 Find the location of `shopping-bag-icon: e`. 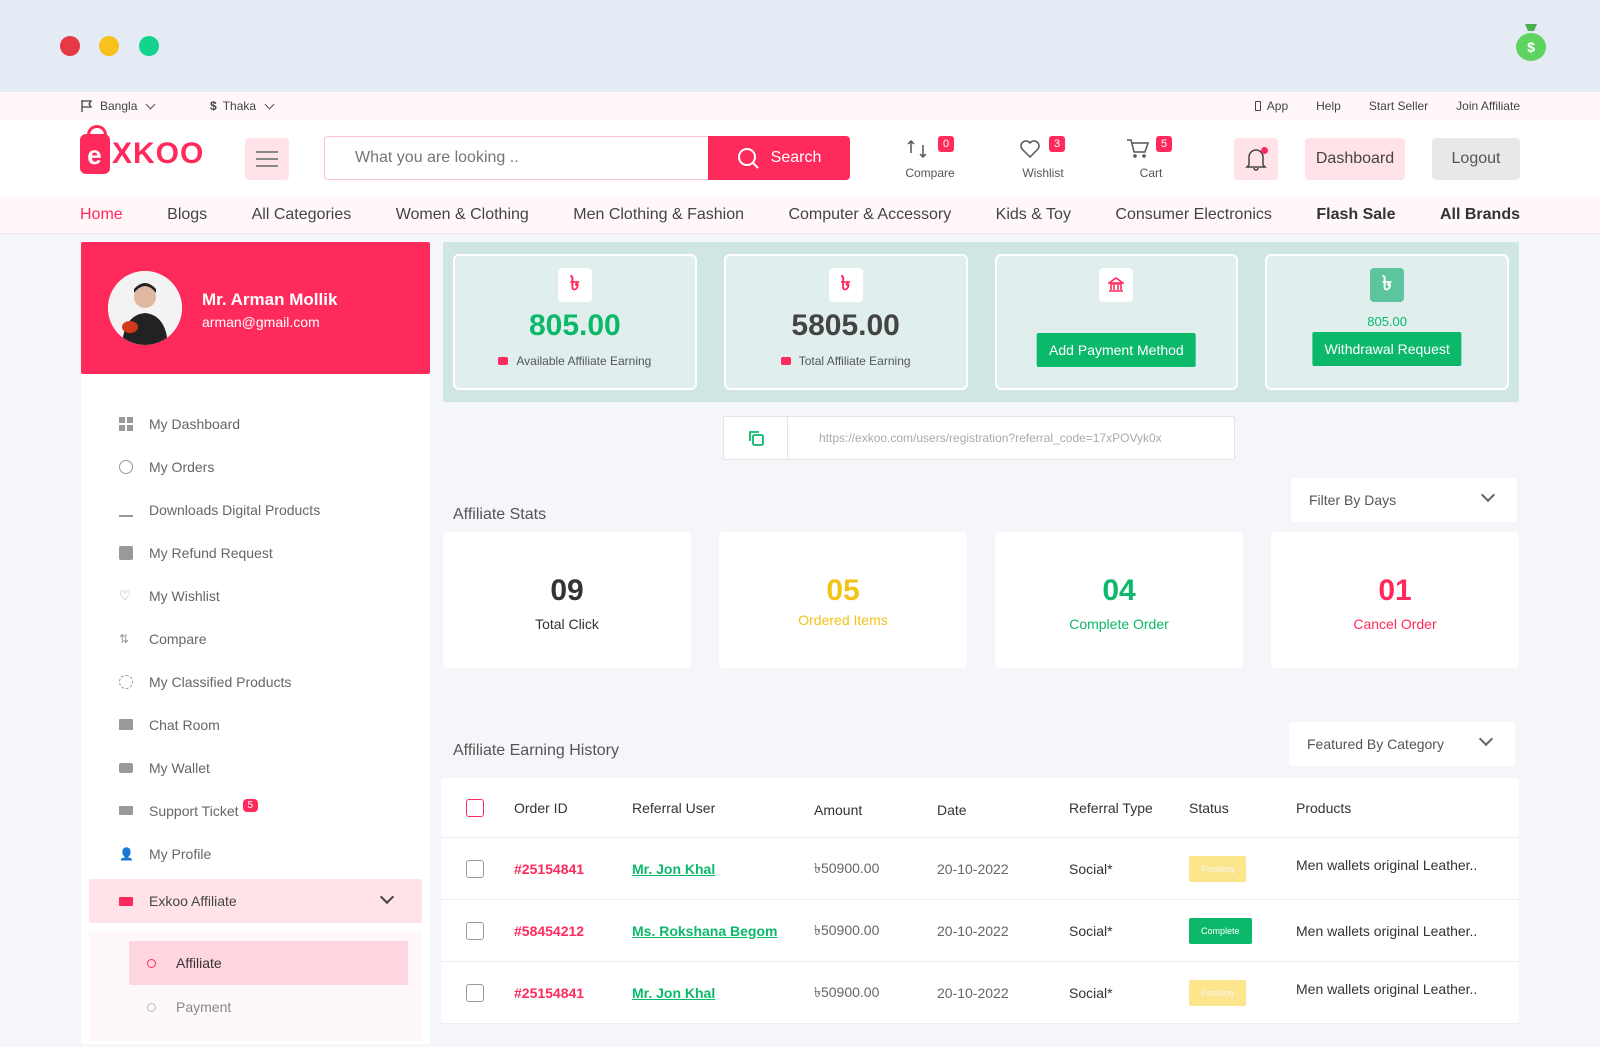

shopping-bag-icon: e is located at coordinates (95, 149).